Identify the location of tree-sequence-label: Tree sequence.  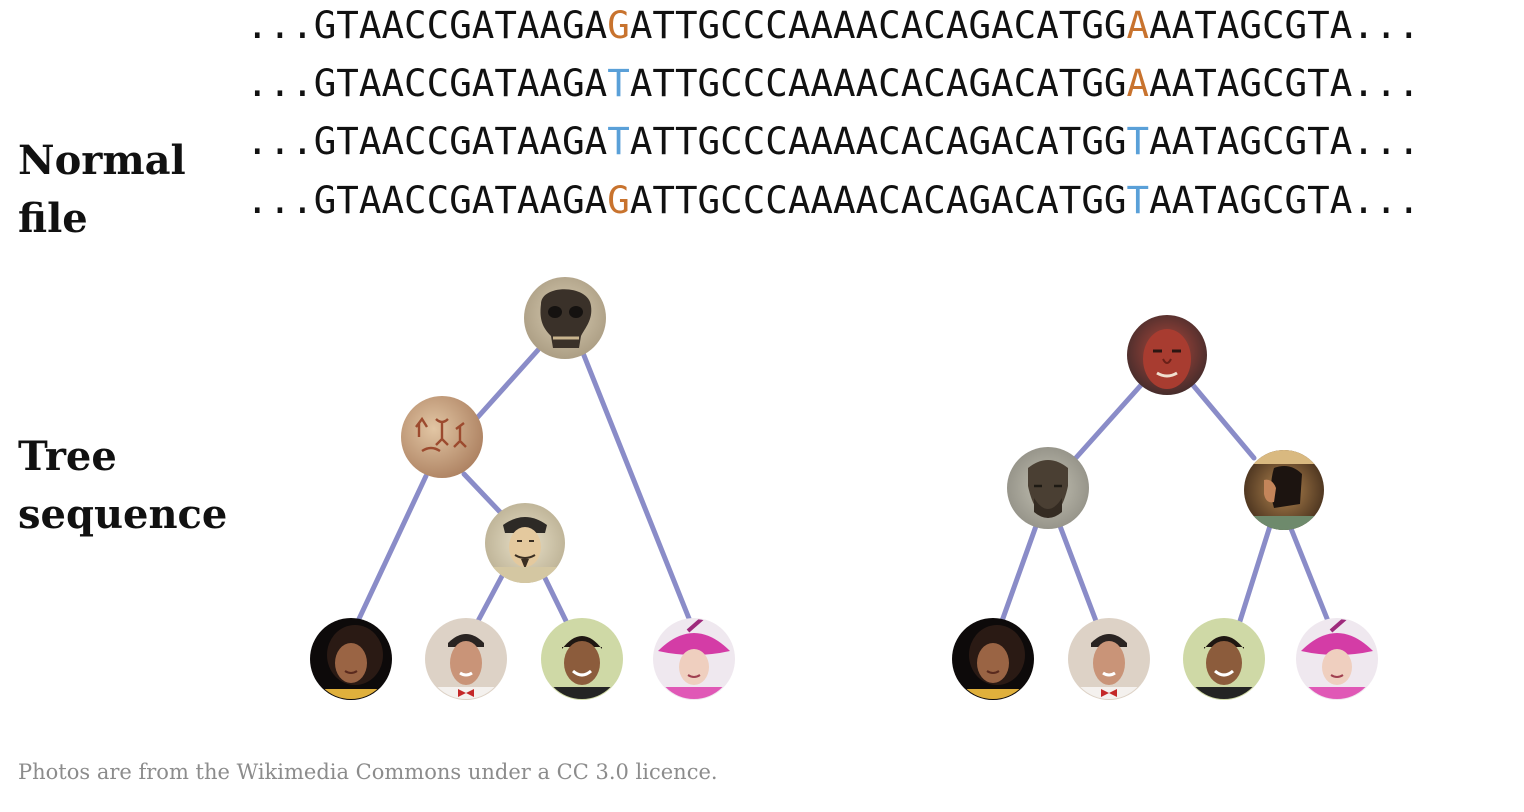
(122, 486).